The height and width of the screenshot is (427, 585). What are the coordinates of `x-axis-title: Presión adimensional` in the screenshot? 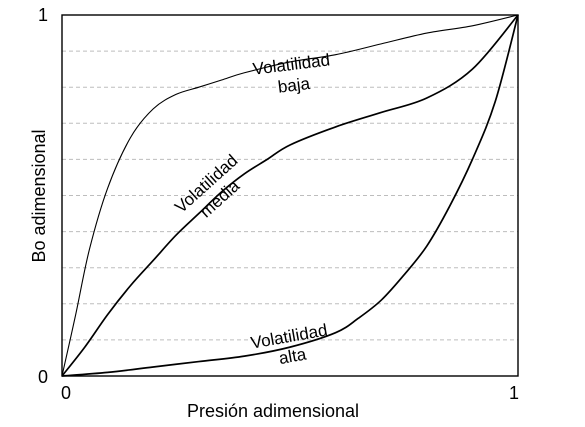 It's located at (273, 411).